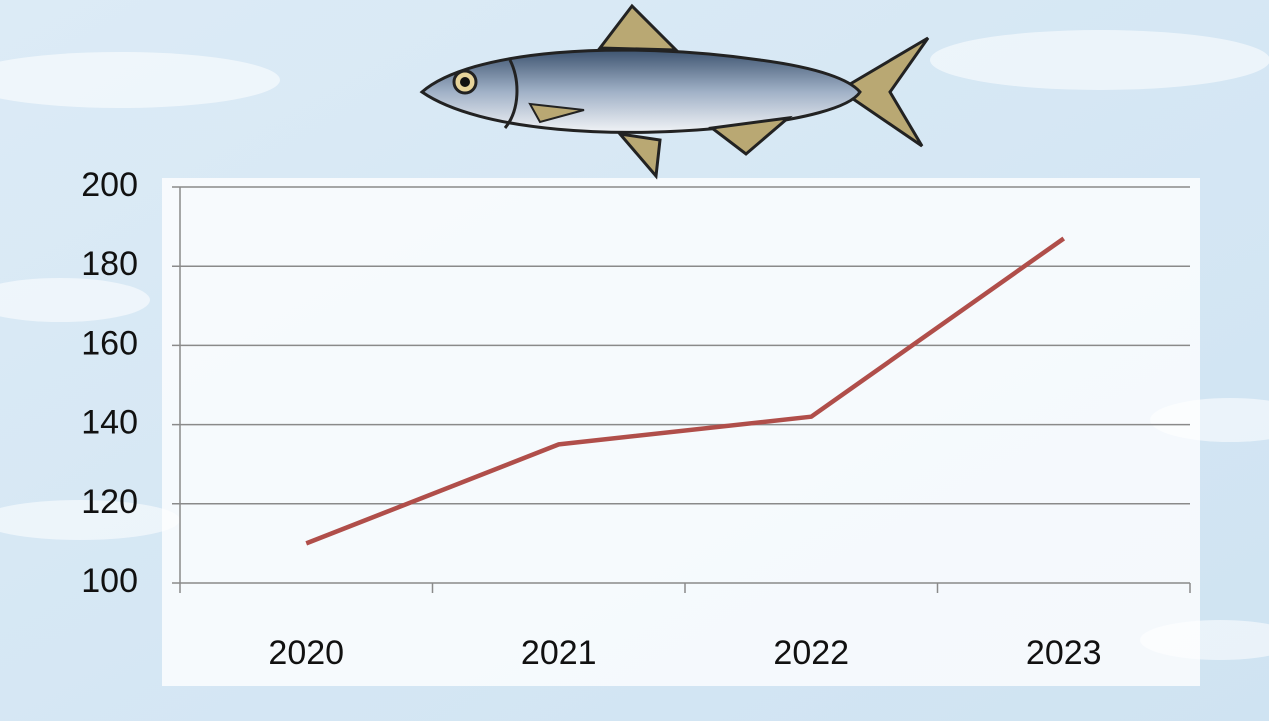 The width and height of the screenshot is (1269, 721). Describe the element at coordinates (674, 91) in the screenshot. I see `fish-illustration` at that location.